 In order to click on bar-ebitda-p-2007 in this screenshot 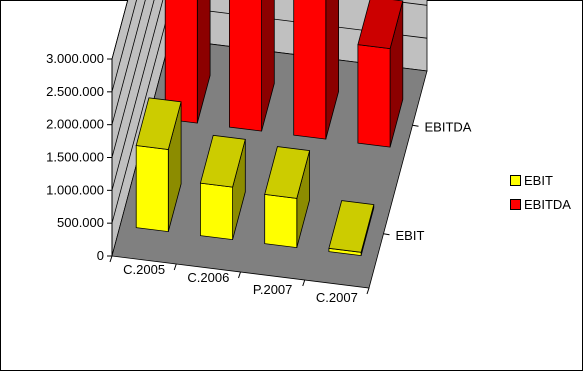, I will do `click(316, 70)`.